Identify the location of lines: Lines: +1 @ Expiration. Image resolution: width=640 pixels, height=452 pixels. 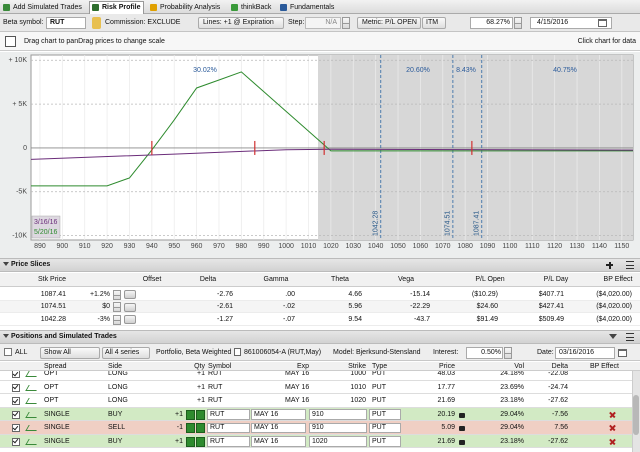
(238, 22).